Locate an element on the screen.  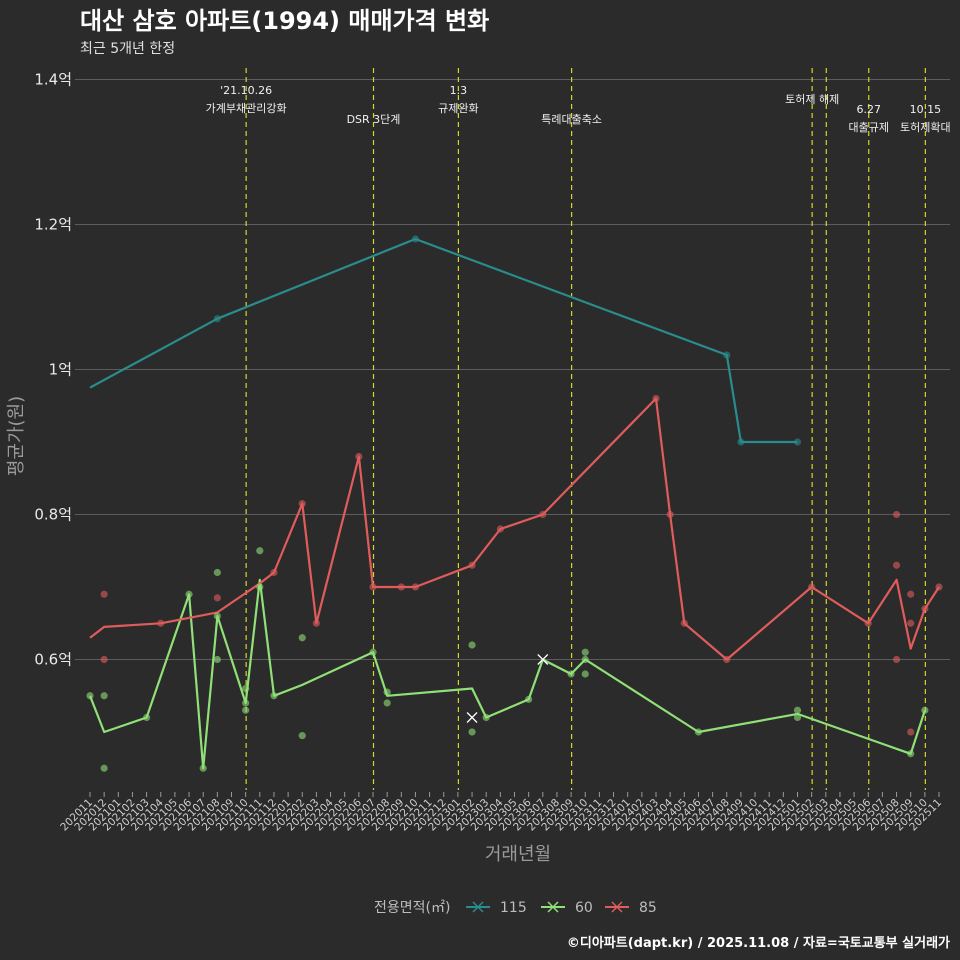
legend-label: 115 is located at coordinates (513, 908).